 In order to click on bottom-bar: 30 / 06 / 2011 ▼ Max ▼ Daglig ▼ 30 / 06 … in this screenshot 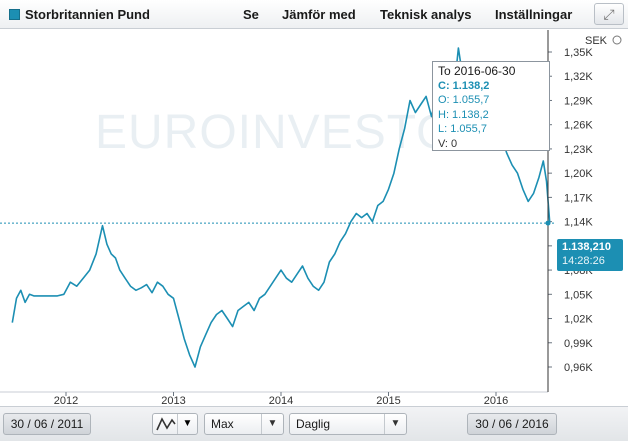, I will do `click(314, 423)`.